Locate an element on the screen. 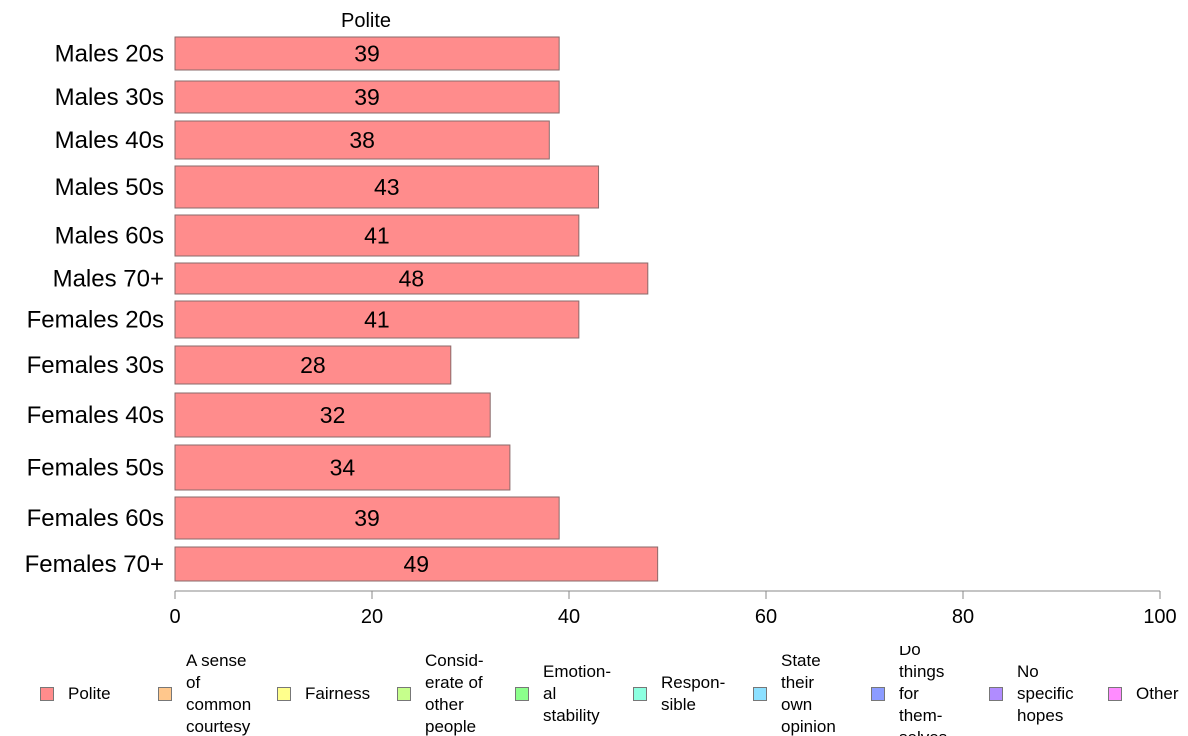 The height and width of the screenshot is (736, 1188). category-label: Females 70+ is located at coordinates (94, 564).